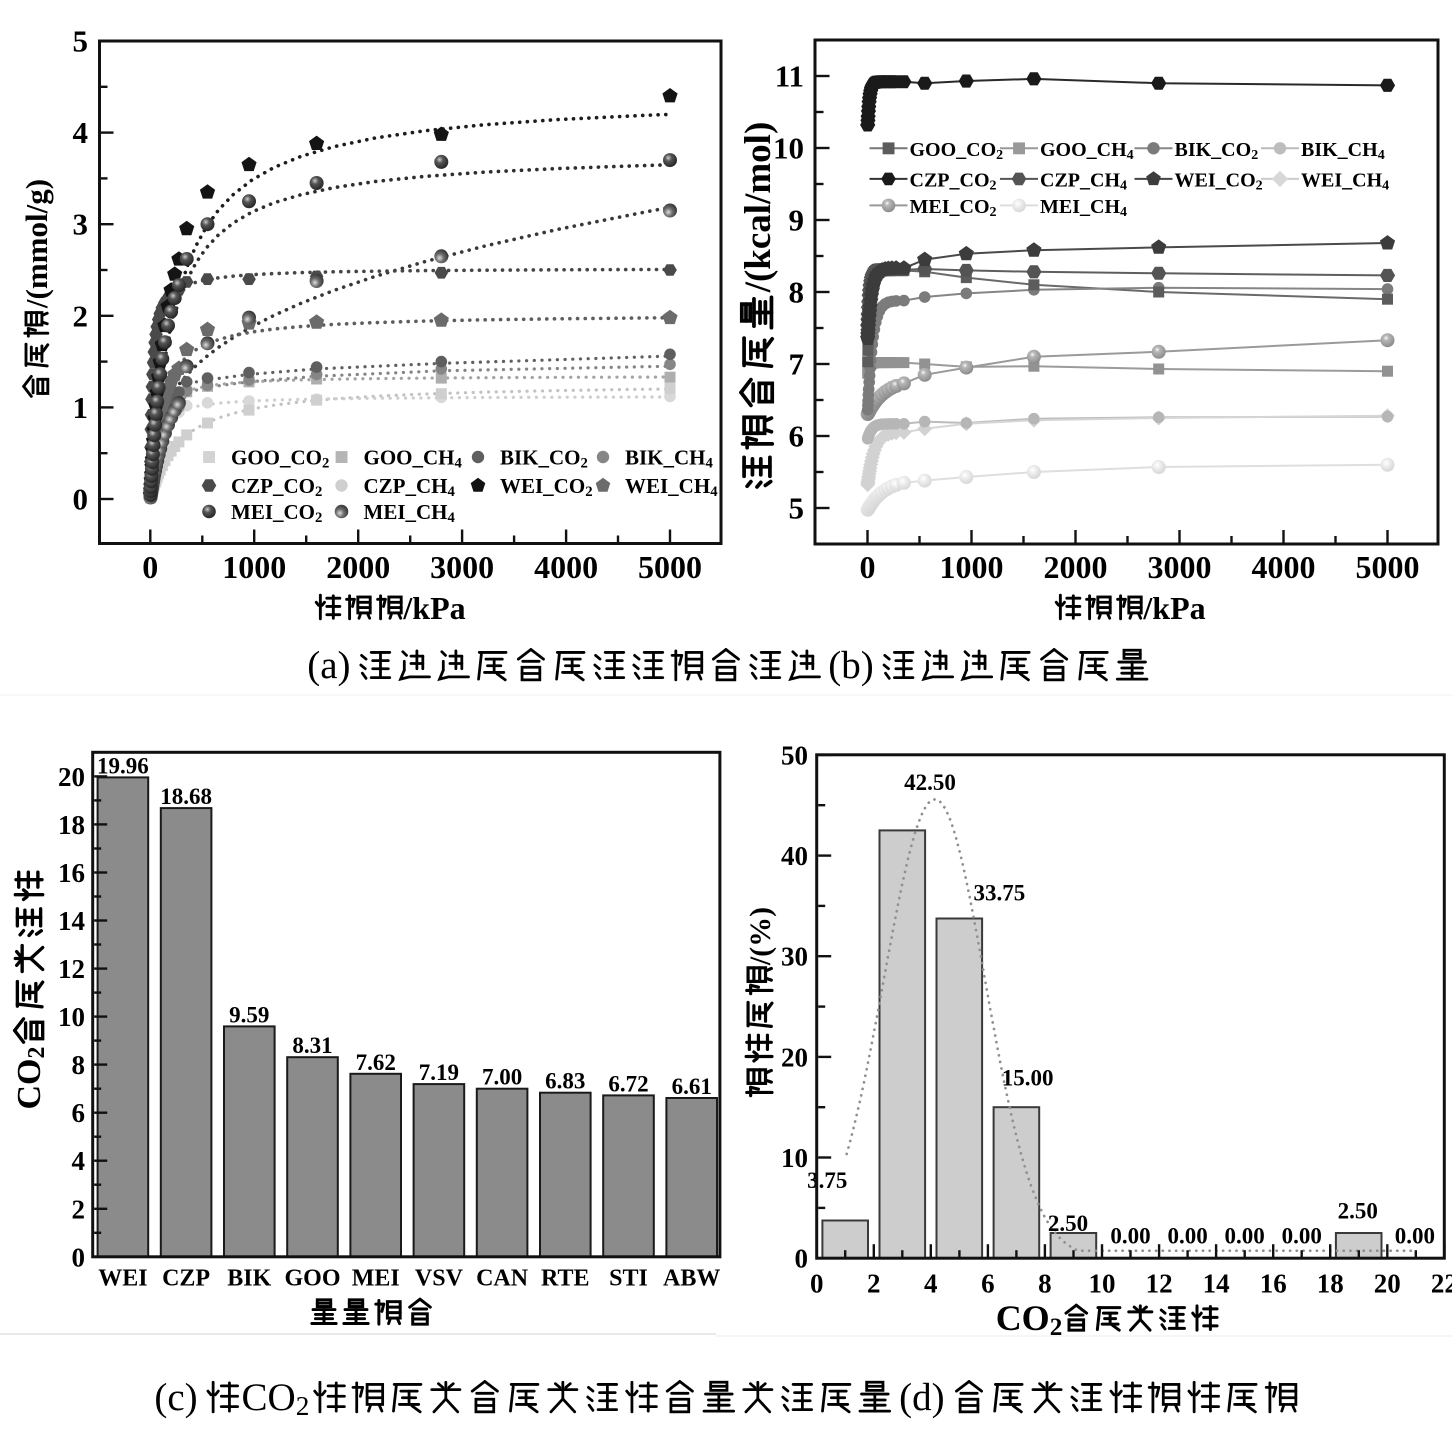  Describe the element at coordinates (376, 1062) in the screenshot. I see `svg-text: 7.62` at that location.